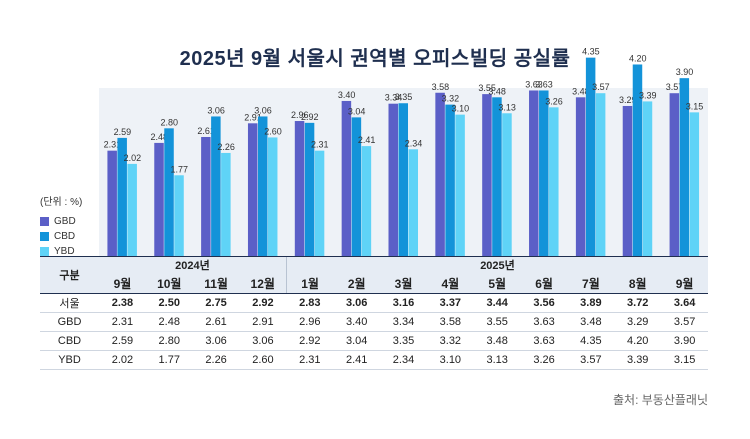 The width and height of the screenshot is (750, 439). I want to click on bar-label-cbd-7: 3.32, so click(451, 99).